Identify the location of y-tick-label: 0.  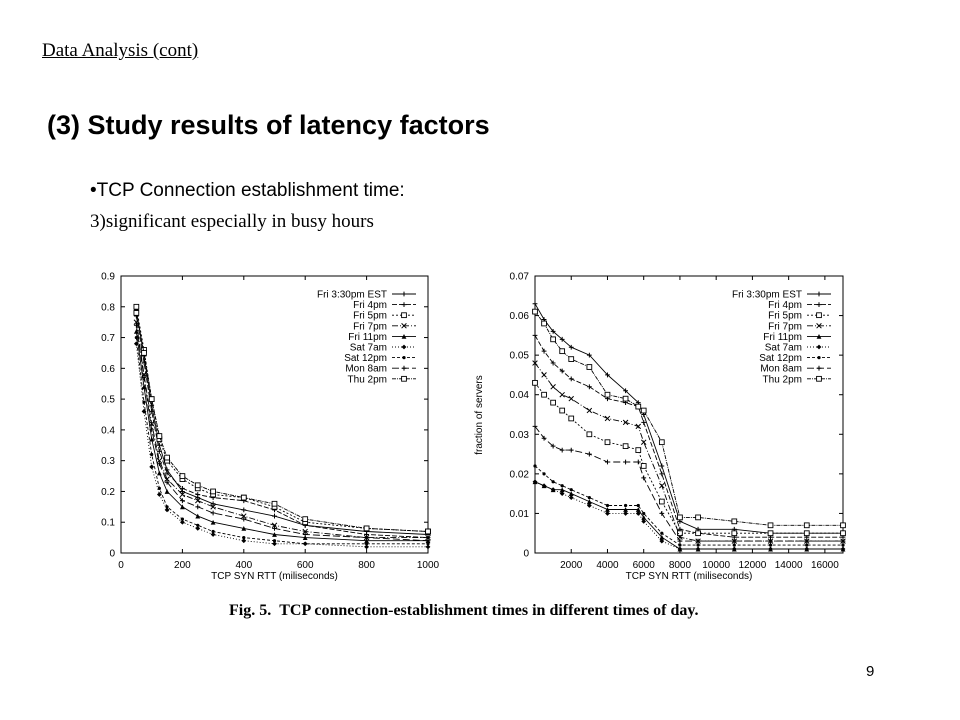
(526, 554).